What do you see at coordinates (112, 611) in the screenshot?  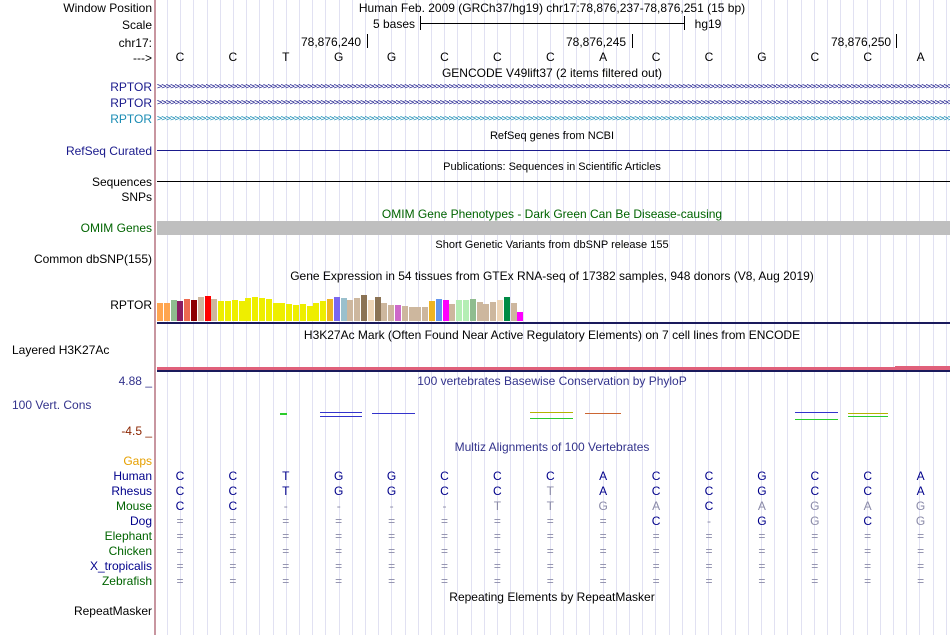 I see `repeatmasker-label: RepeatMasker` at bounding box center [112, 611].